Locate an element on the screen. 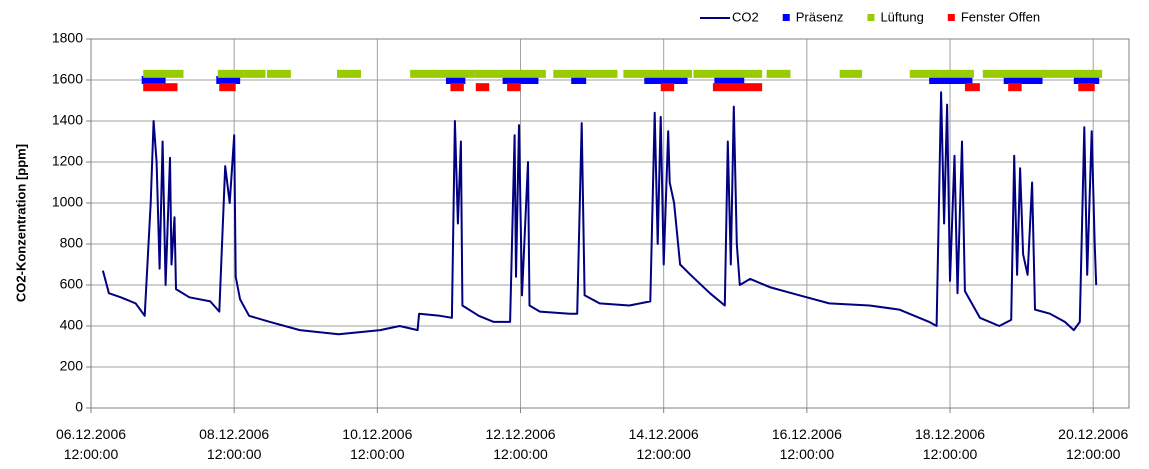 The width and height of the screenshot is (1149, 469). y-tick-label: 600 is located at coordinates (72, 284).